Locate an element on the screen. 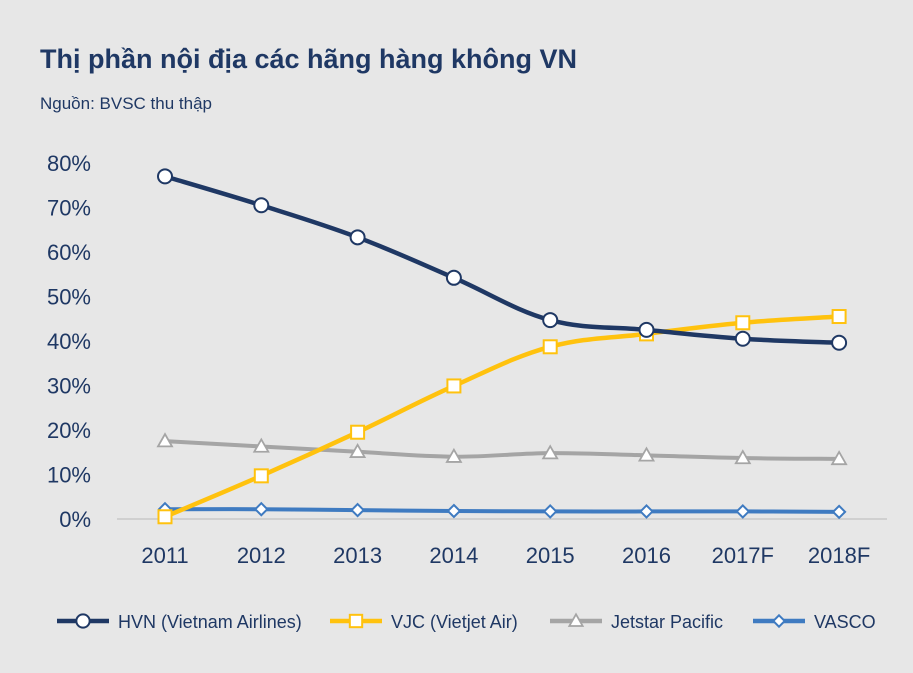 This screenshot has width=913, height=673. y-tick-label: 80% is located at coordinates (69, 163).